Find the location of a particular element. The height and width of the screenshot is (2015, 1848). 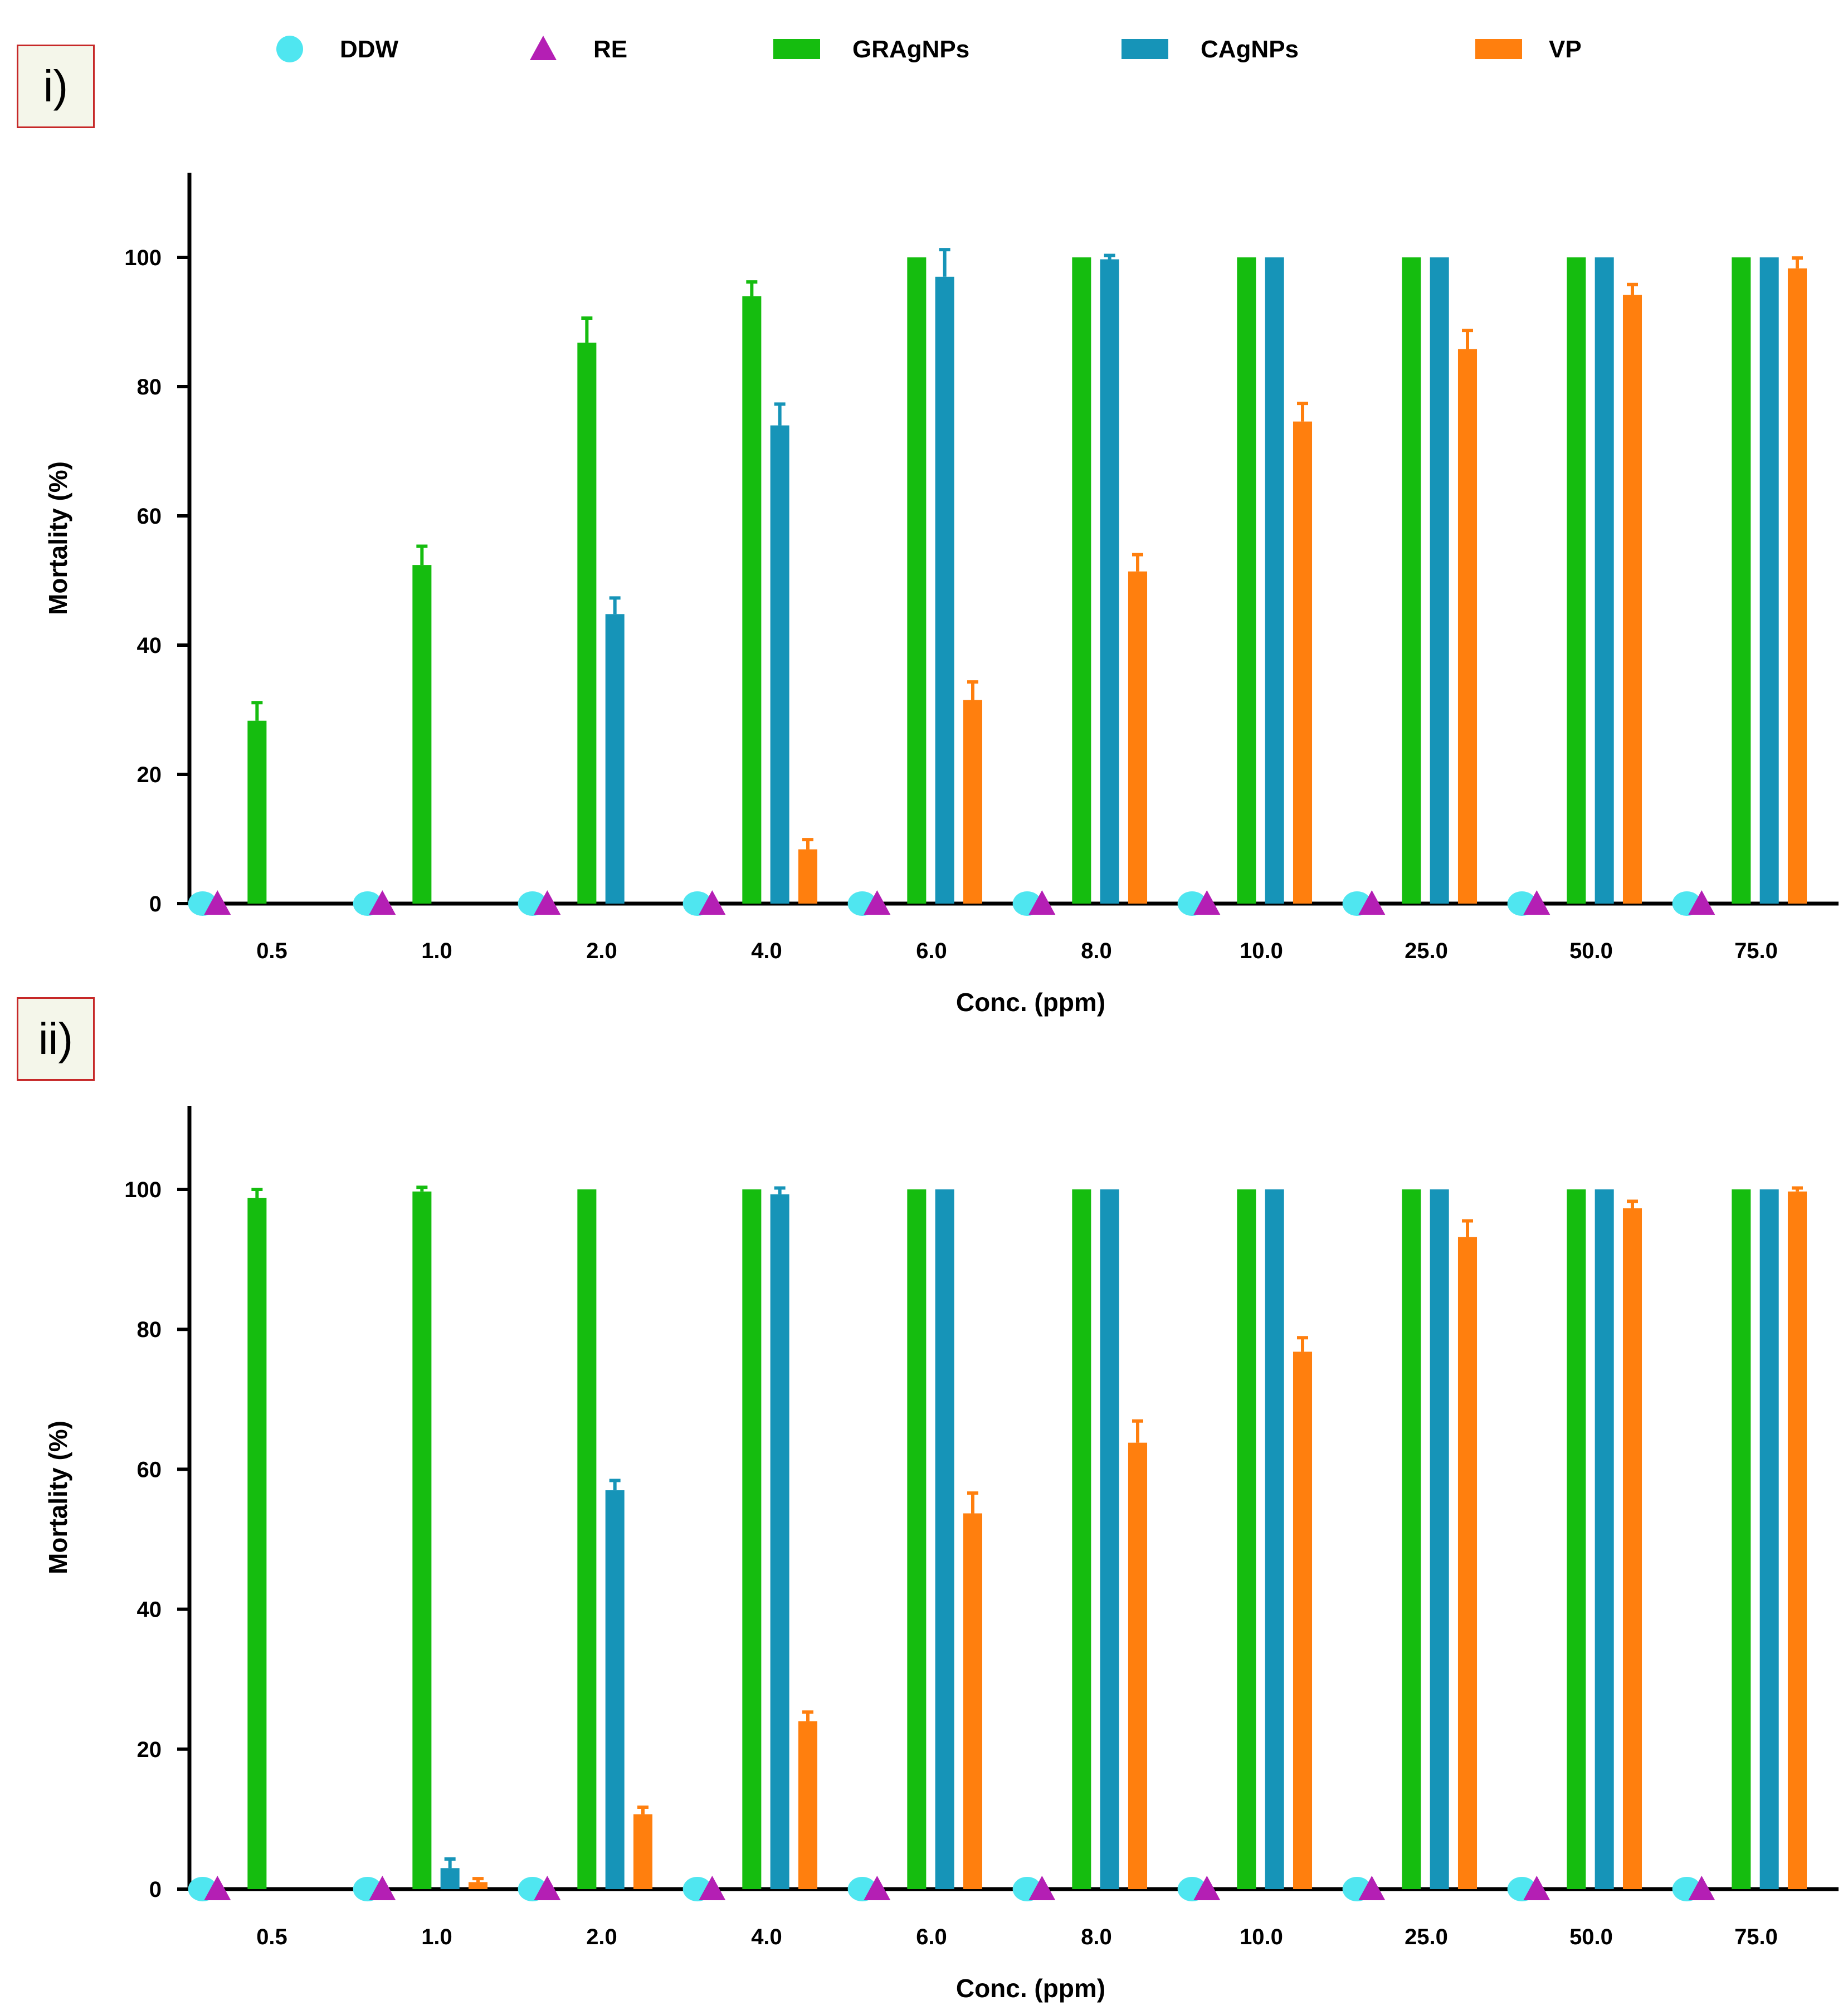

legend-label-gragnps: GRAgNPs is located at coordinates (911, 50).